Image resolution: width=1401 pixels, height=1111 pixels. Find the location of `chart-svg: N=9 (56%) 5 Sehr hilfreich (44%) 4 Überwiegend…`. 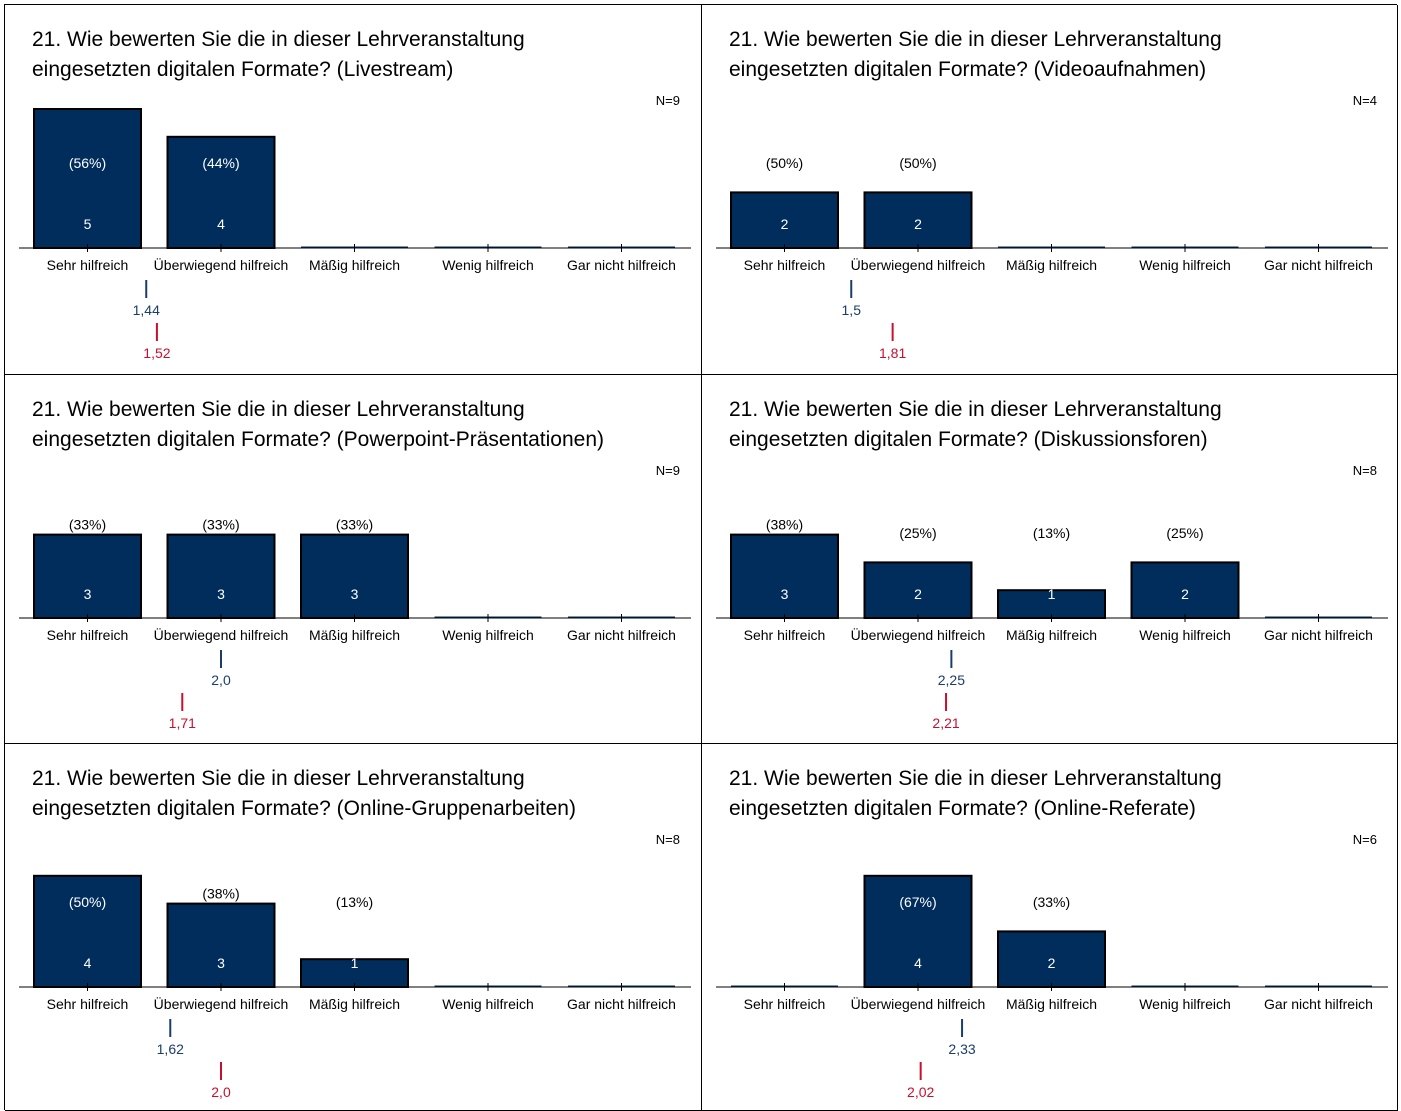

chart-svg: N=9 (56%) 5 Sehr hilfreich (44%) 4 Überwiegend… is located at coordinates (355, 227).